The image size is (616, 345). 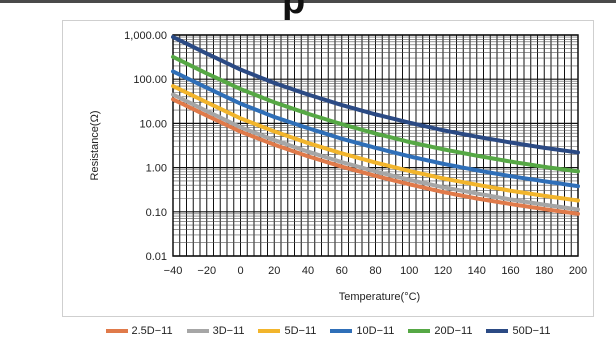 What do you see at coordinates (409, 271) in the screenshot?
I see `x-tick-label: 100` at bounding box center [409, 271].